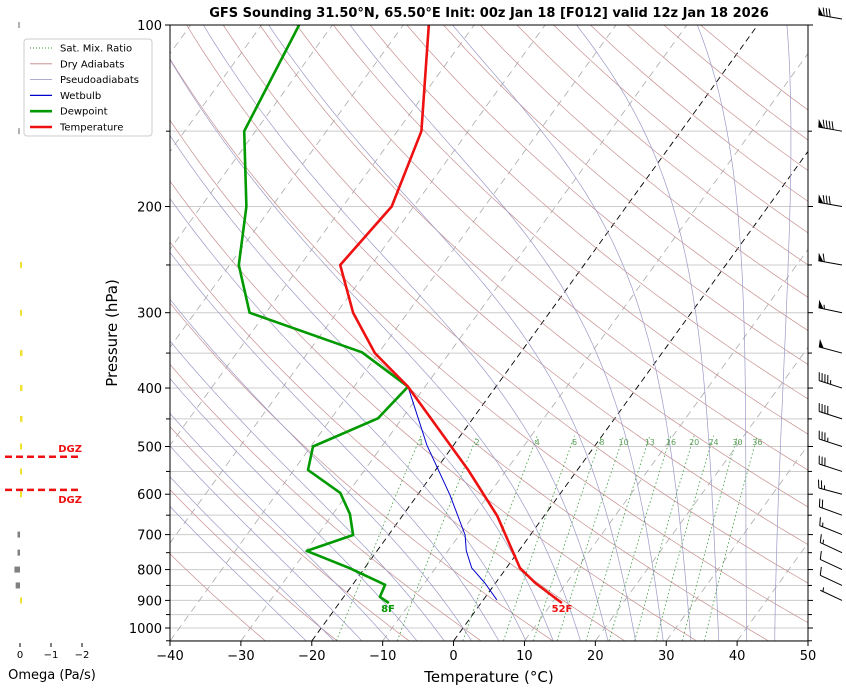 Image resolution: width=846 pixels, height=689 pixels. Describe the element at coordinates (666, 656) in the screenshot. I see `x-tick-label: 30` at that location.